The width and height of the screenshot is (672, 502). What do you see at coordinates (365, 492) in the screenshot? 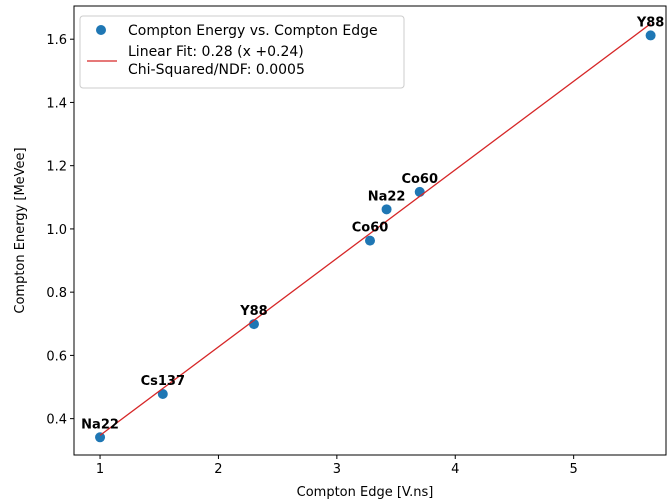
I see `x-axis-label: Compton Edge [V.ns]` at bounding box center [365, 492].